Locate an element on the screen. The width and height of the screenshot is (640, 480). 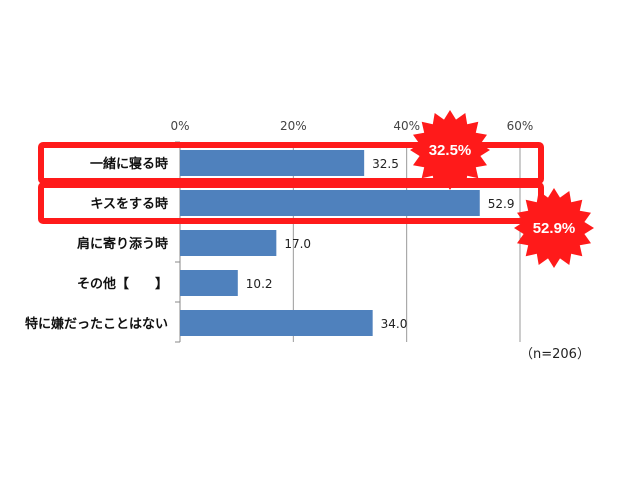
highlight-frame is located at coordinates (291, 163).